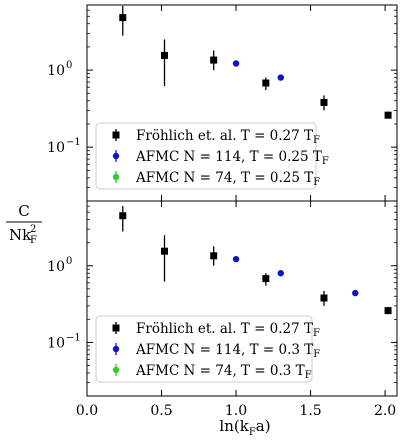 Image resolution: width=404 pixels, height=443 pixels. What do you see at coordinates (87, 411) in the screenshot?
I see `x-tick-label: 0.0` at bounding box center [87, 411].